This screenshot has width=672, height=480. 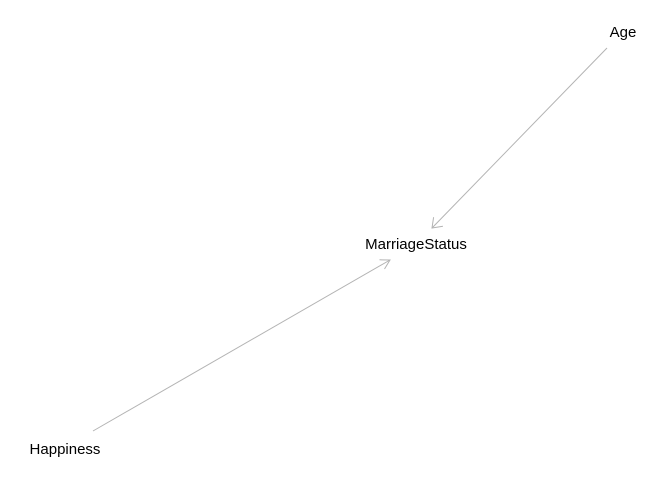 I want to click on arrowhead-age-to-marriagestatus, so click(x=437, y=223).